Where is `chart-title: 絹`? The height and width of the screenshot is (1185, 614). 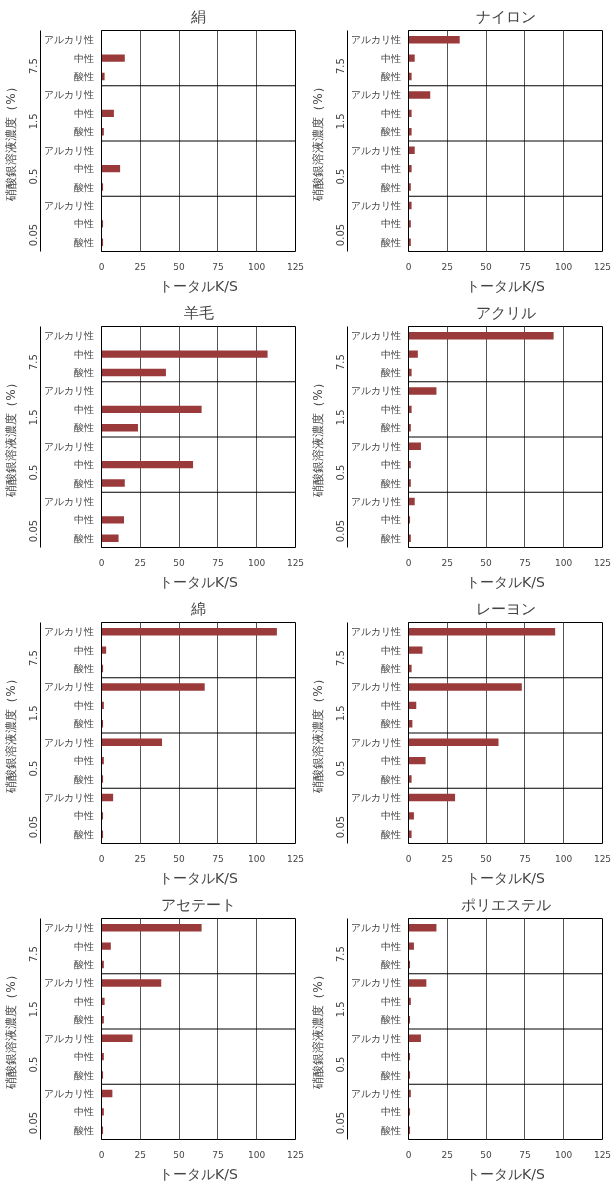
chart-title: 絹 is located at coordinates (198, 16).